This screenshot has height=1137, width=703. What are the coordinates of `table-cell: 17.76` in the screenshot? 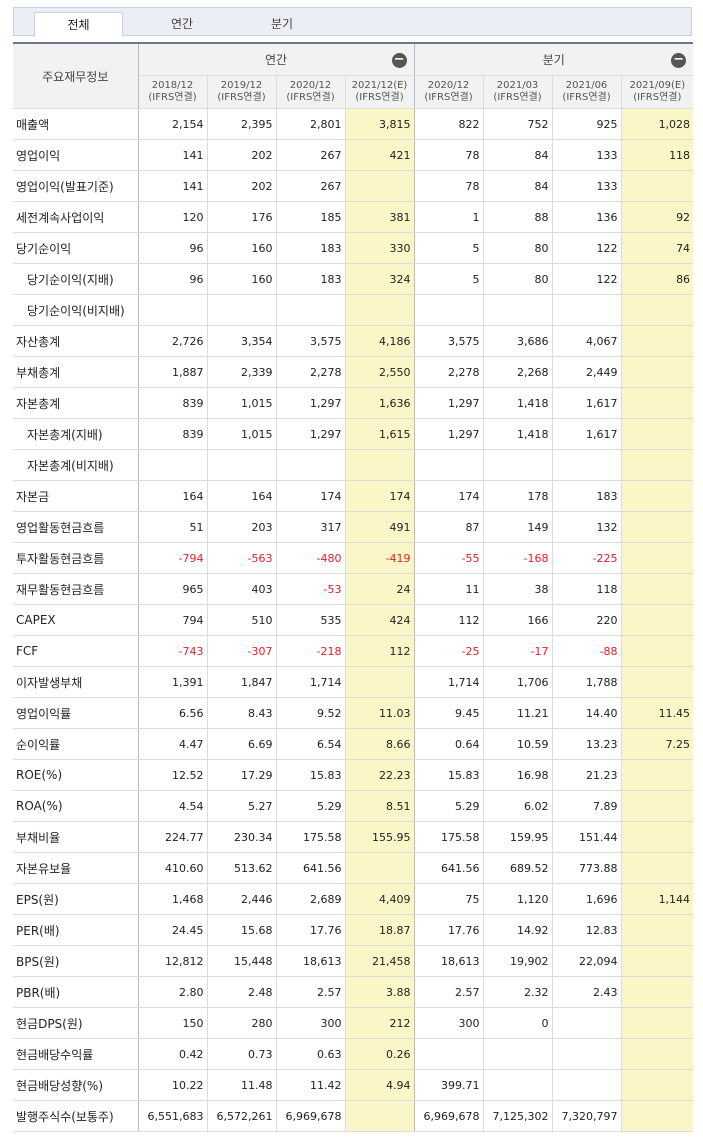 It's located at (448, 930).